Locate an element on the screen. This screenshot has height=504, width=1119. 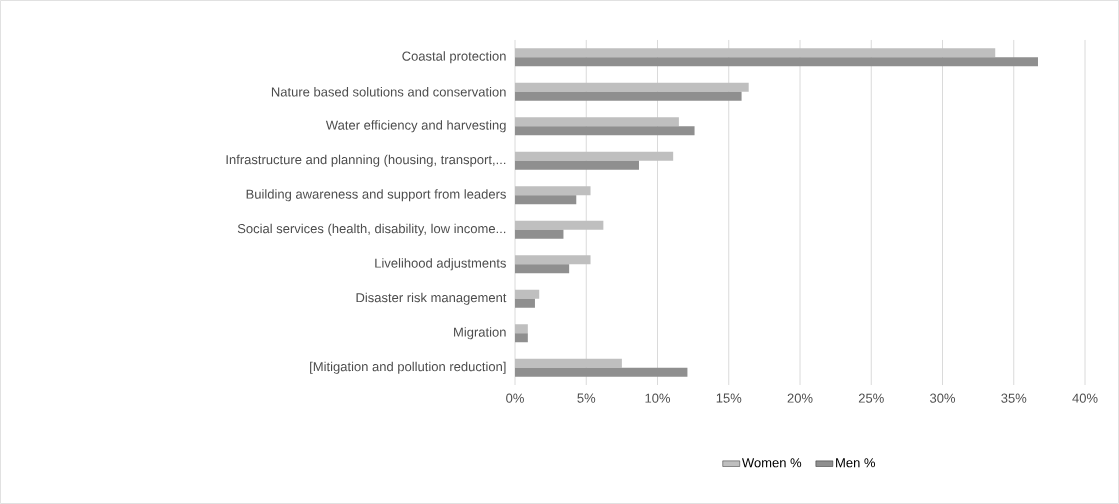
legend-label: Women % is located at coordinates (771, 463).